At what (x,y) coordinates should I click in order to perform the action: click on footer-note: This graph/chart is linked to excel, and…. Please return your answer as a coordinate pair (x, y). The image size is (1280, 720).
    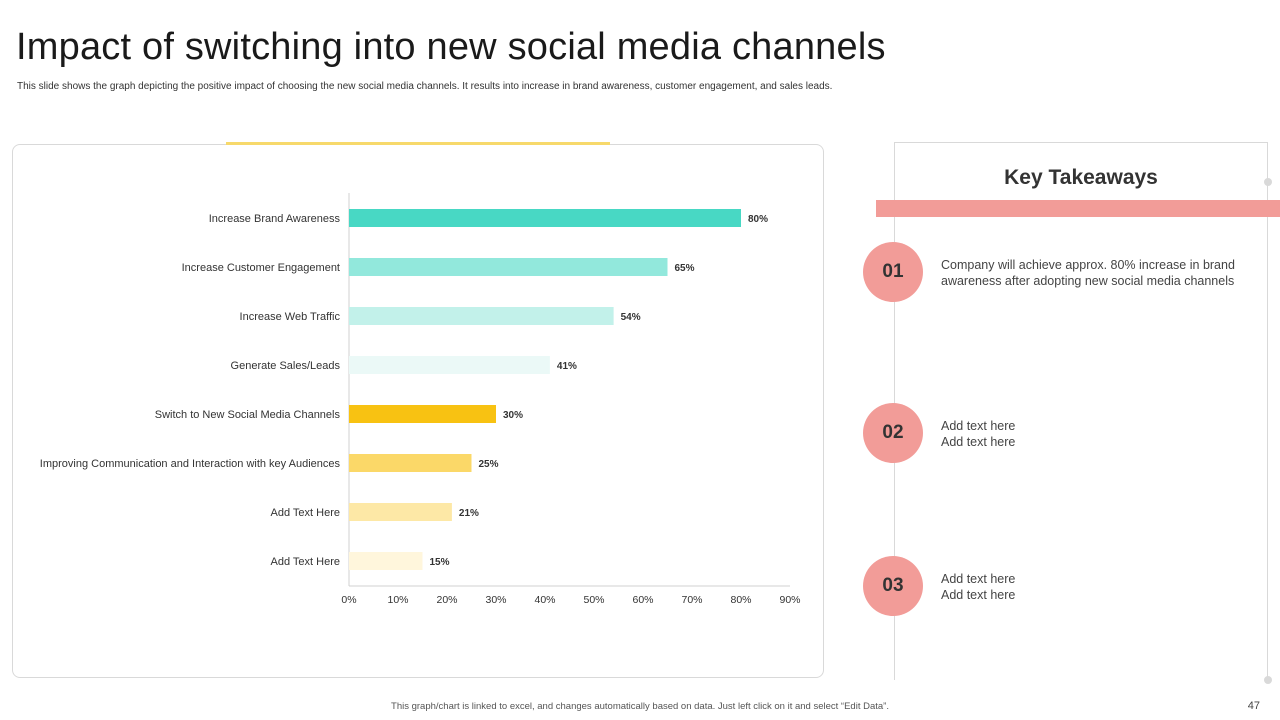
    Looking at the image, I should click on (640, 706).